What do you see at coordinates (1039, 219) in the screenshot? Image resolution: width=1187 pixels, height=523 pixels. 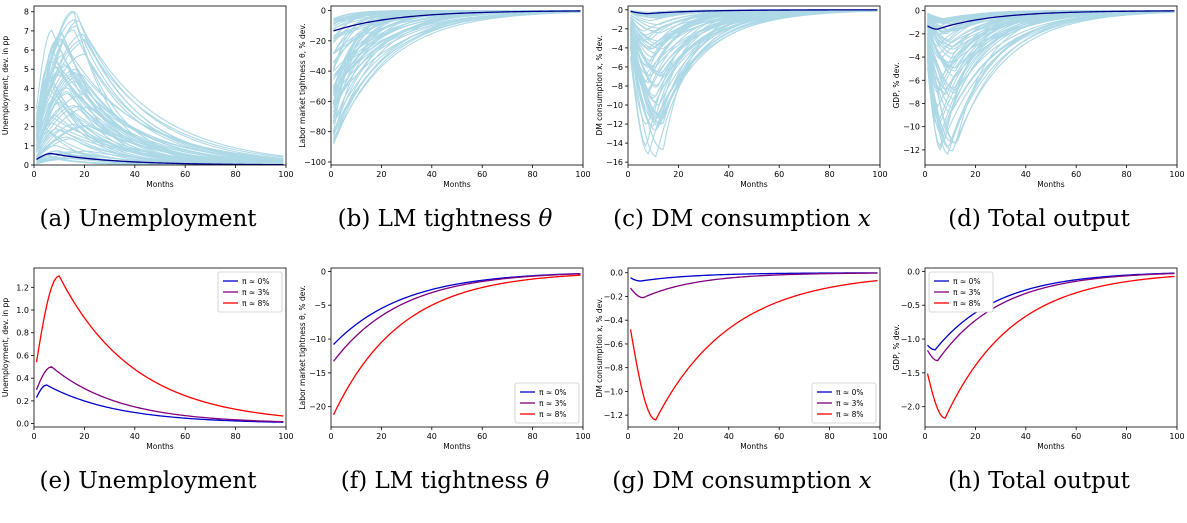 I see `caption-d: (d) Total output` at bounding box center [1039, 219].